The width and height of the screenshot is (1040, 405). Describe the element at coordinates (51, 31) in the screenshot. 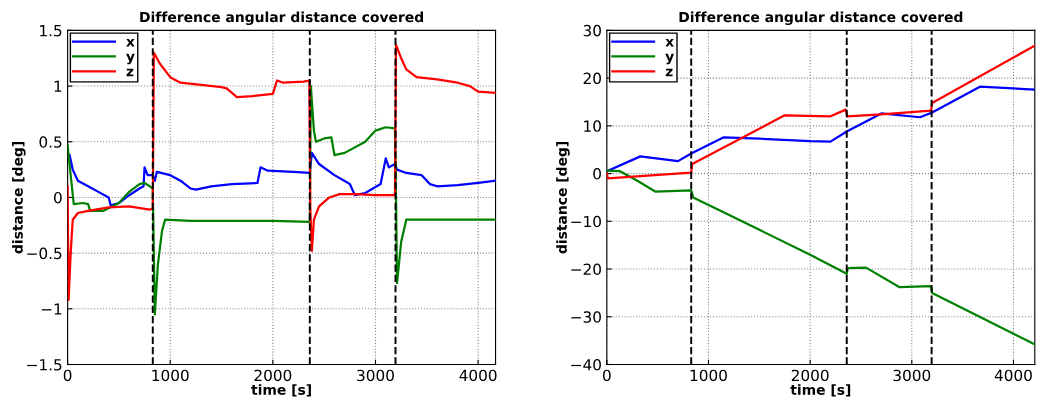

I see `y-tick-label: 1.5` at that location.